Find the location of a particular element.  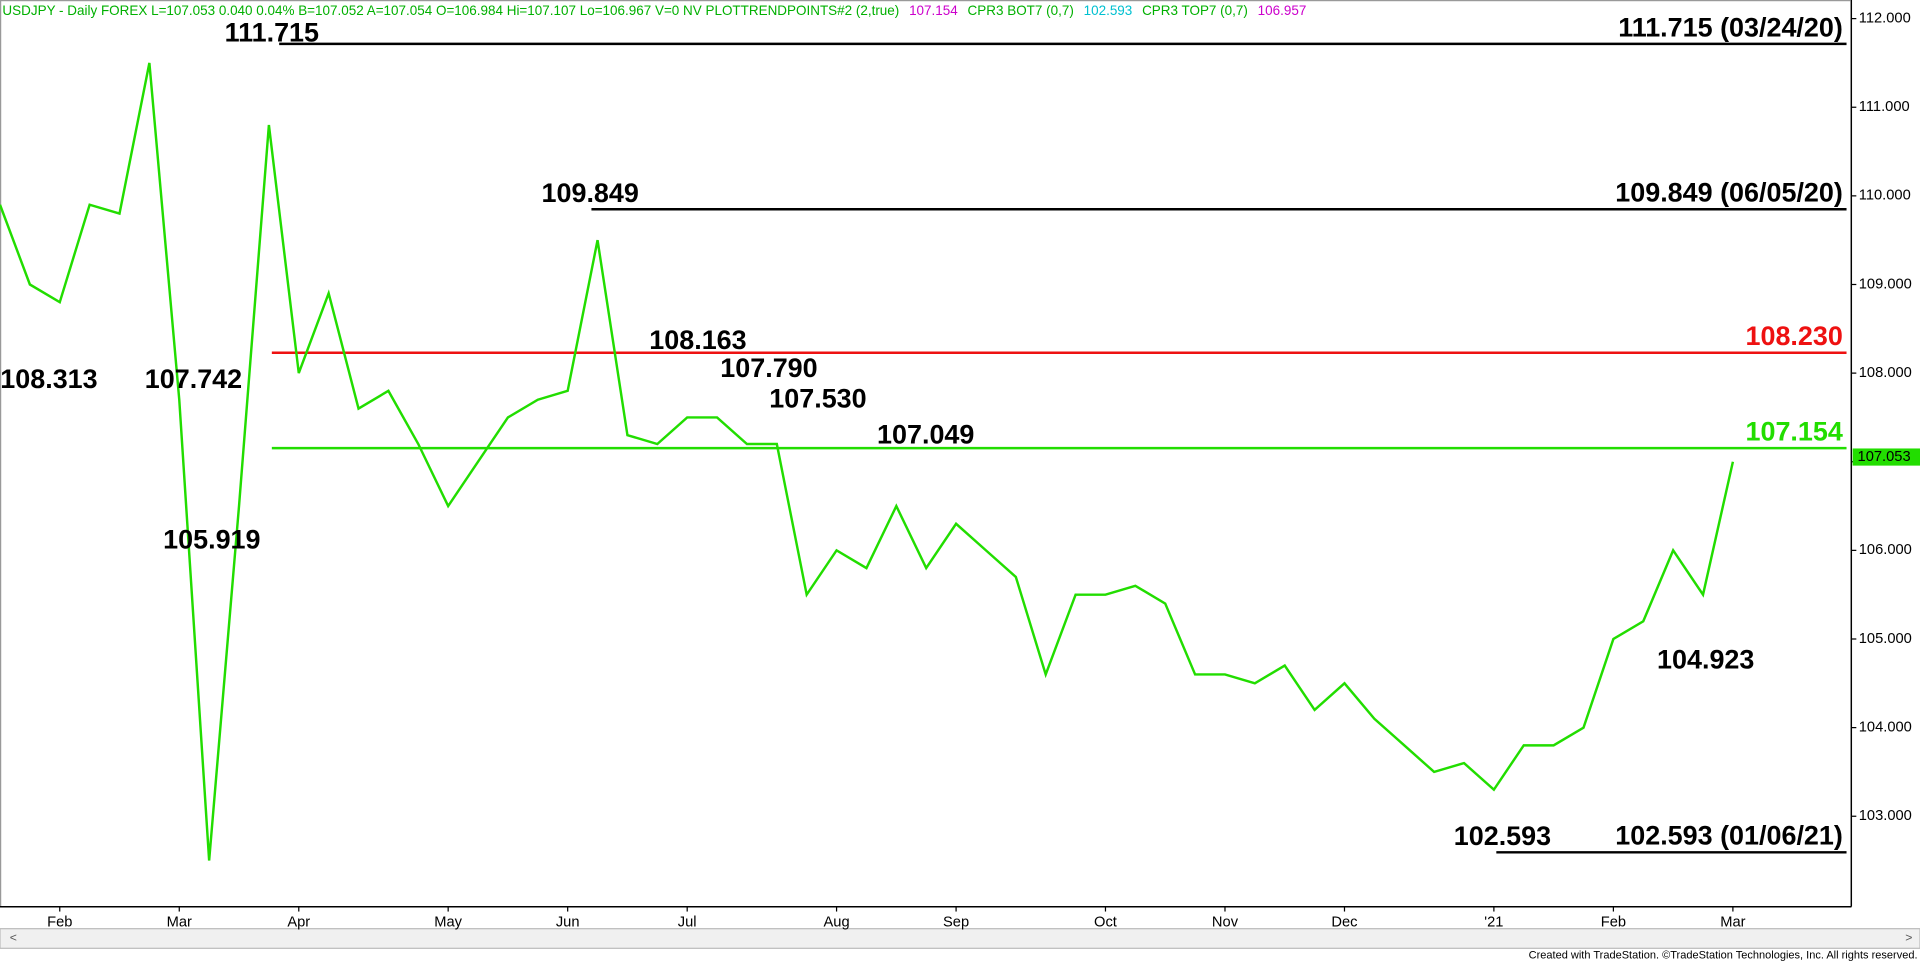

header-item: 102.593 is located at coordinates (1108, 10).